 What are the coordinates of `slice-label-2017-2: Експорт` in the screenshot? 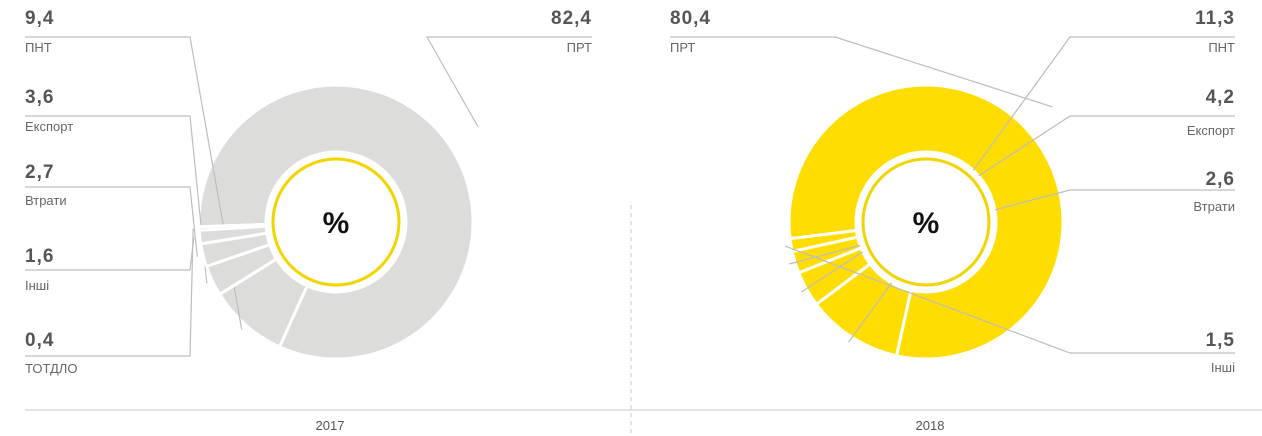 It's located at (49, 126).